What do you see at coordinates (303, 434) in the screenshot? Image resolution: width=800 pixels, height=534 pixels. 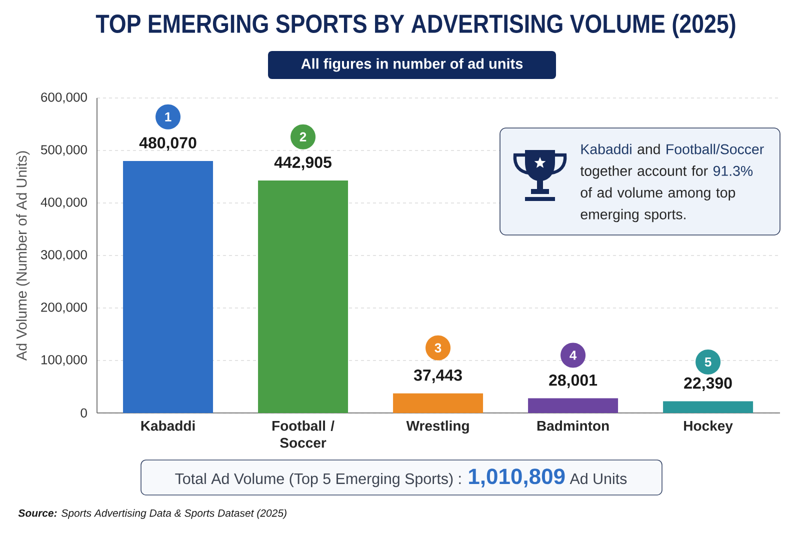 I see `x-tick-label: Football / Soccer` at bounding box center [303, 434].